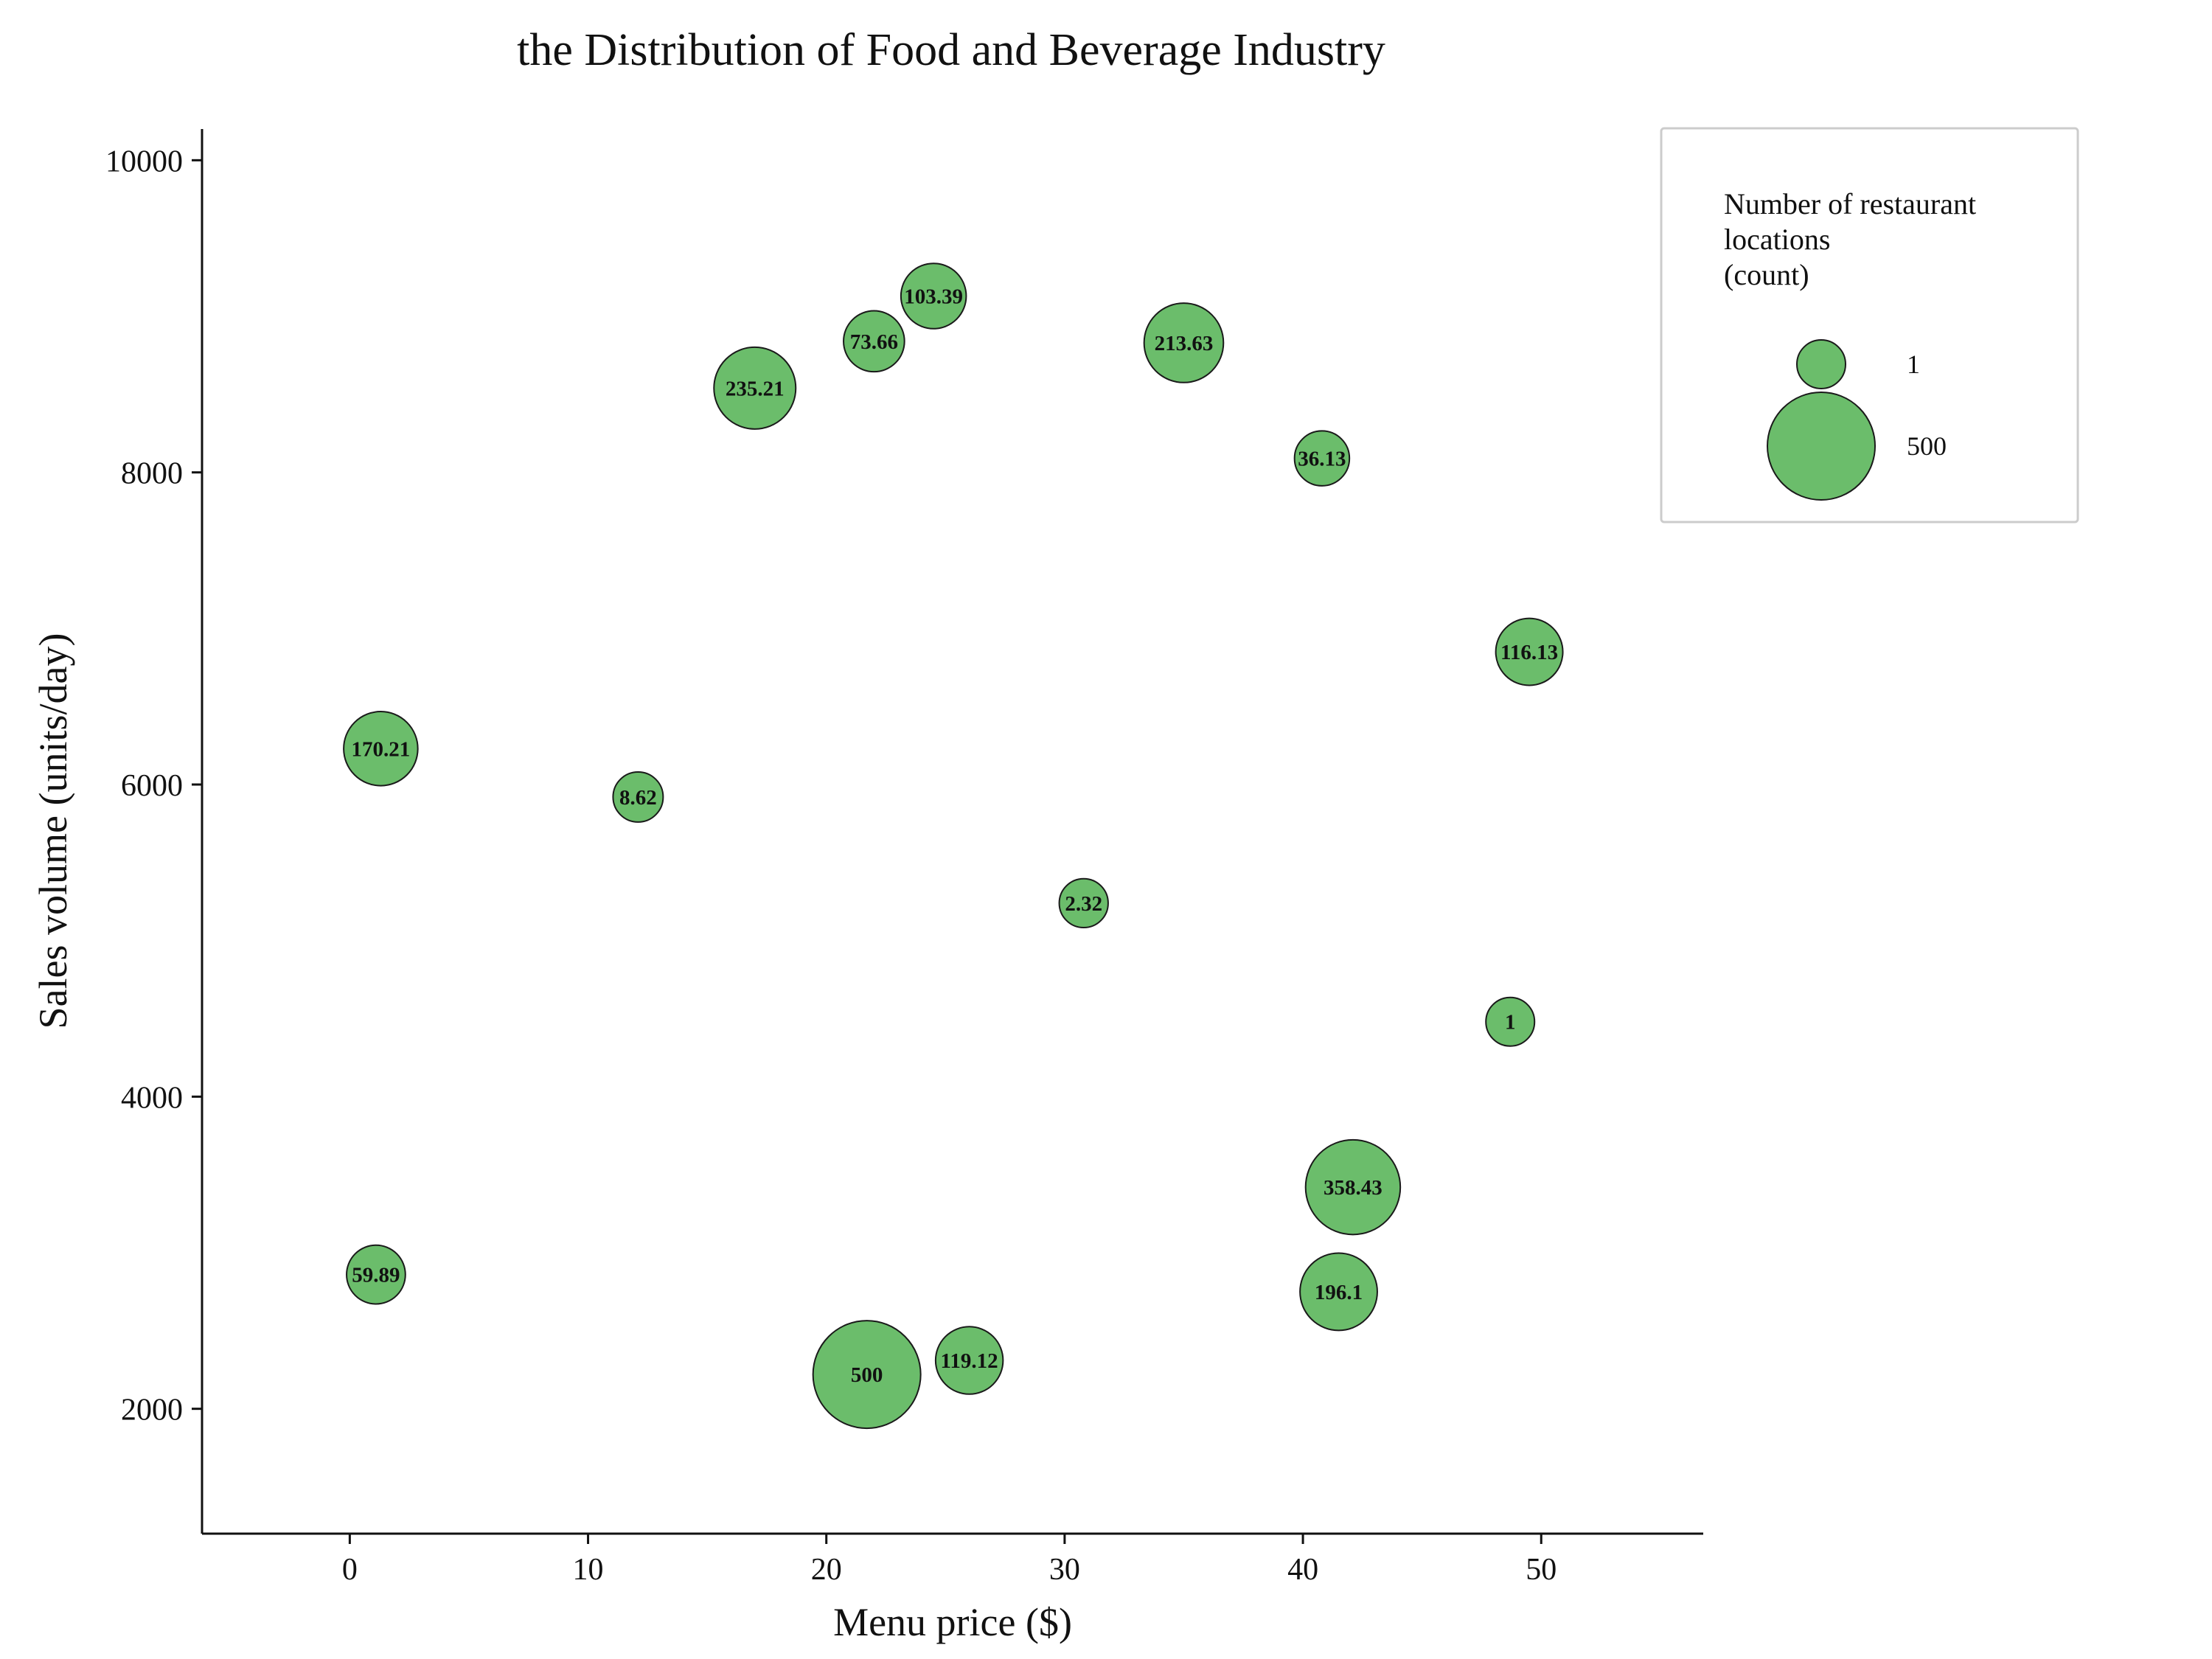 This screenshot has width=2212, height=1659. I want to click on bubble-label: 116.13, so click(1529, 652).